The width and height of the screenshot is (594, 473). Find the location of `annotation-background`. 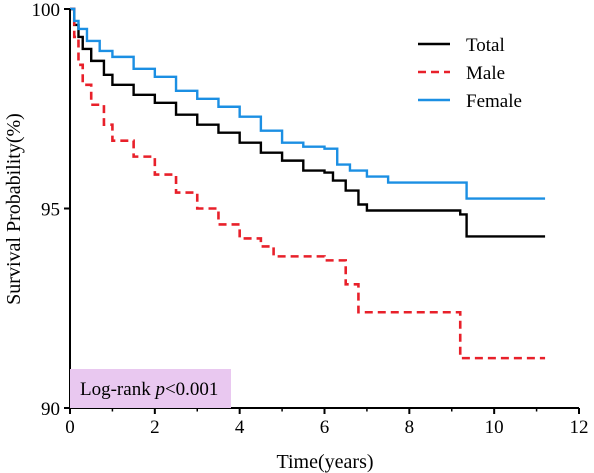

annotation-background is located at coordinates (150, 388).